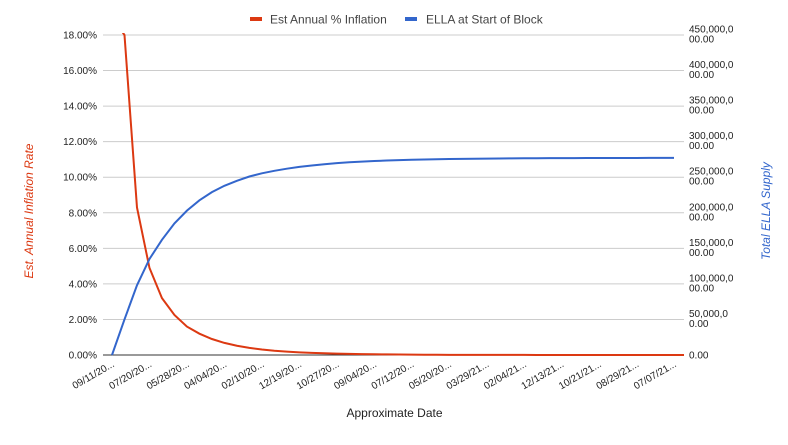 The image size is (788, 445). Describe the element at coordinates (80, 107) in the screenshot. I see `y-left-tick-label: 14.00%` at that location.